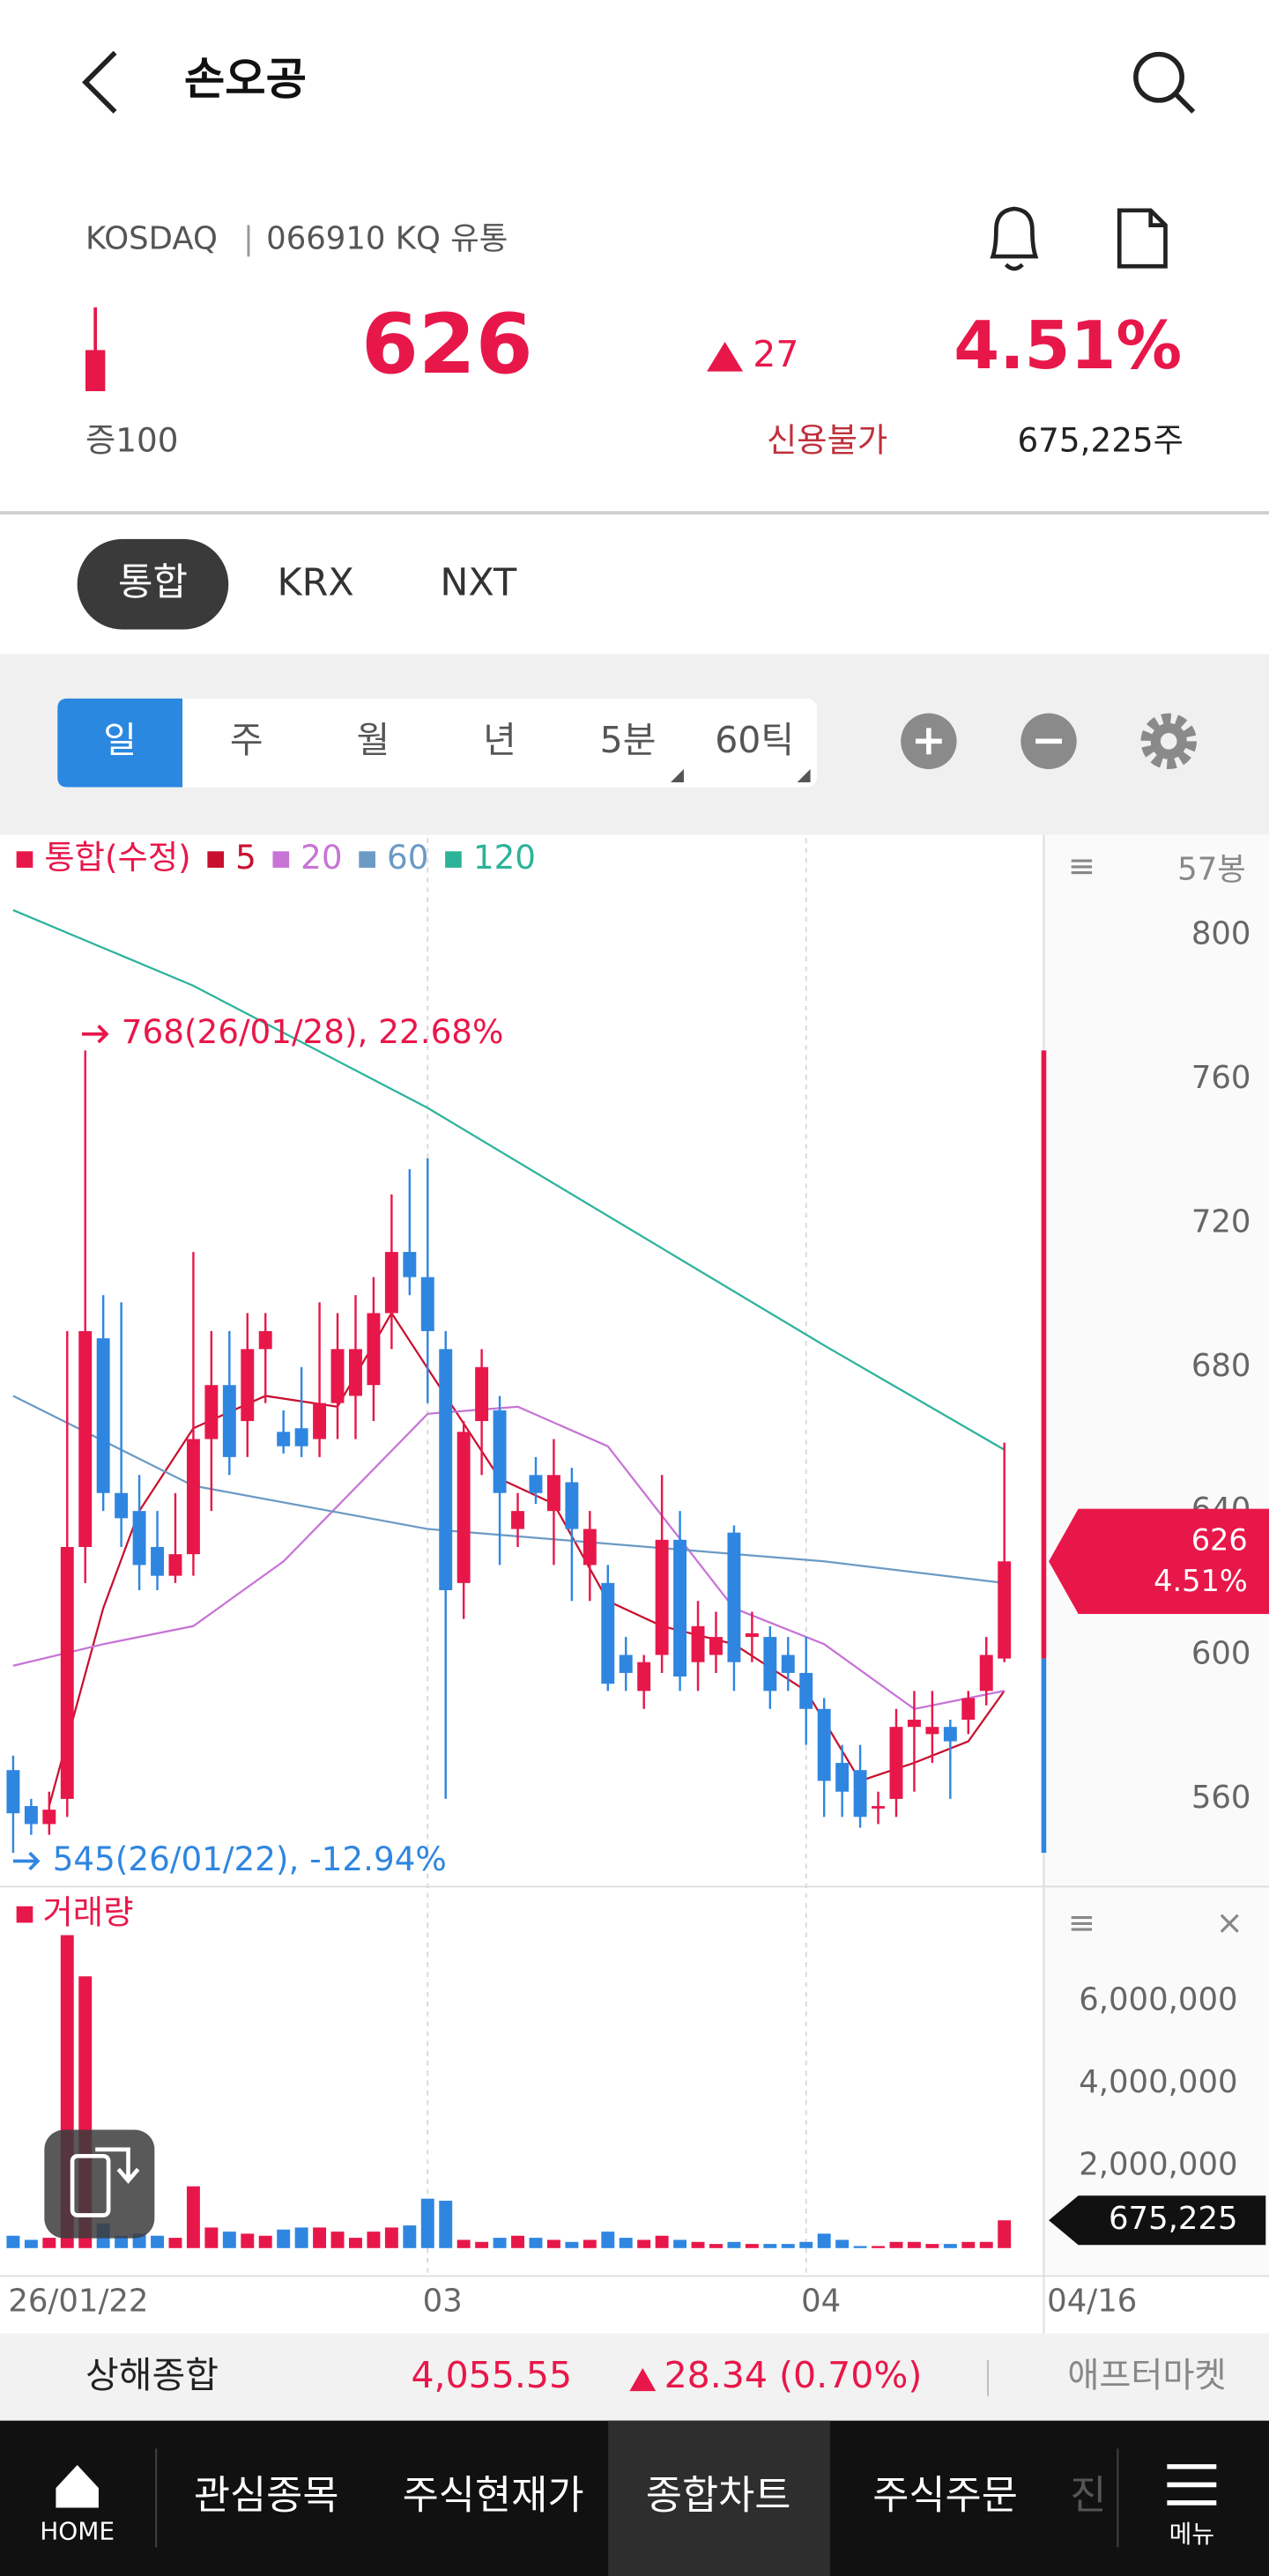  I want to click on dropdown-mark, so click(678, 776).